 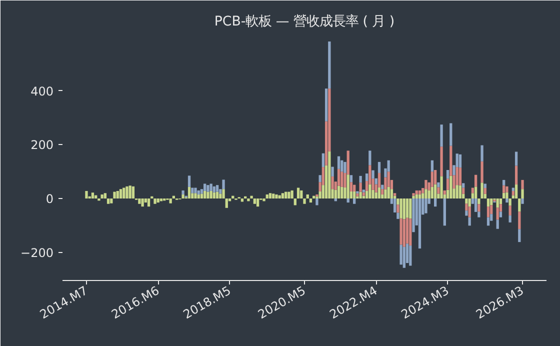 I want to click on y-tick-label: 0, so click(x=50, y=199).